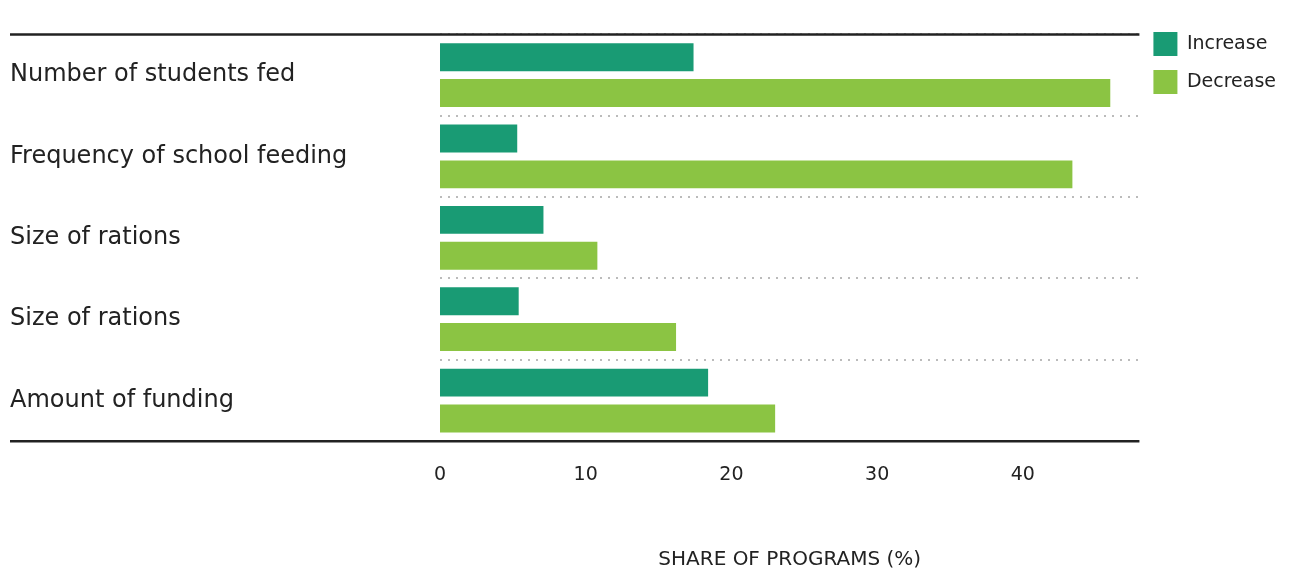 The height and width of the screenshot is (576, 1296). Describe the element at coordinates (440, 472) in the screenshot. I see `x-tick-label: 0` at that location.